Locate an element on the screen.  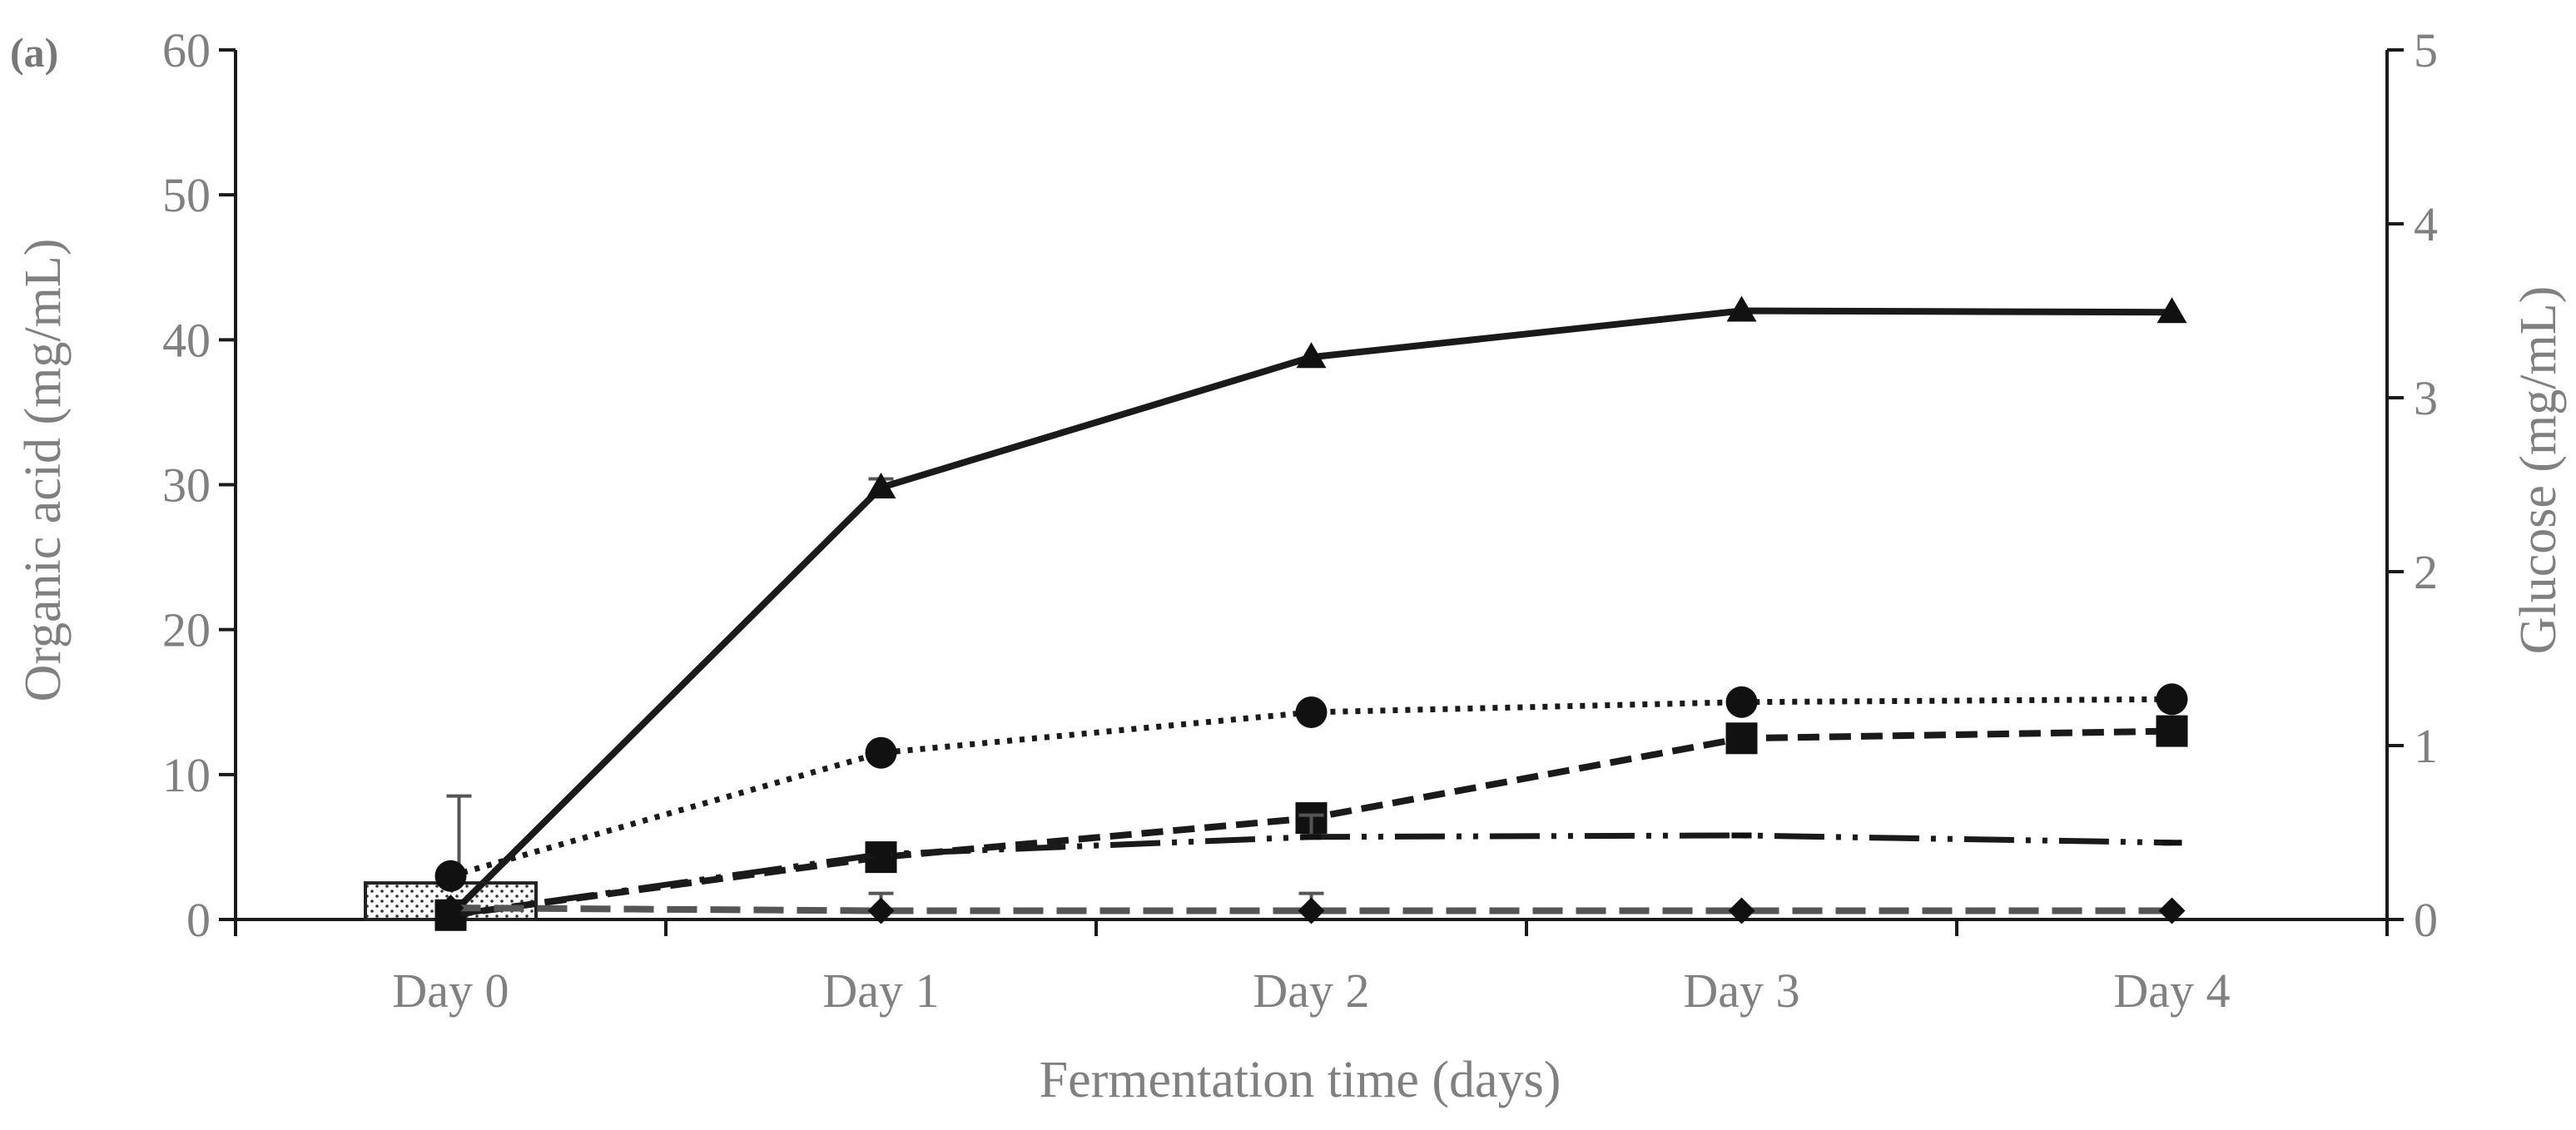
y-right-tick-label: 3 is located at coordinates (2426, 398).